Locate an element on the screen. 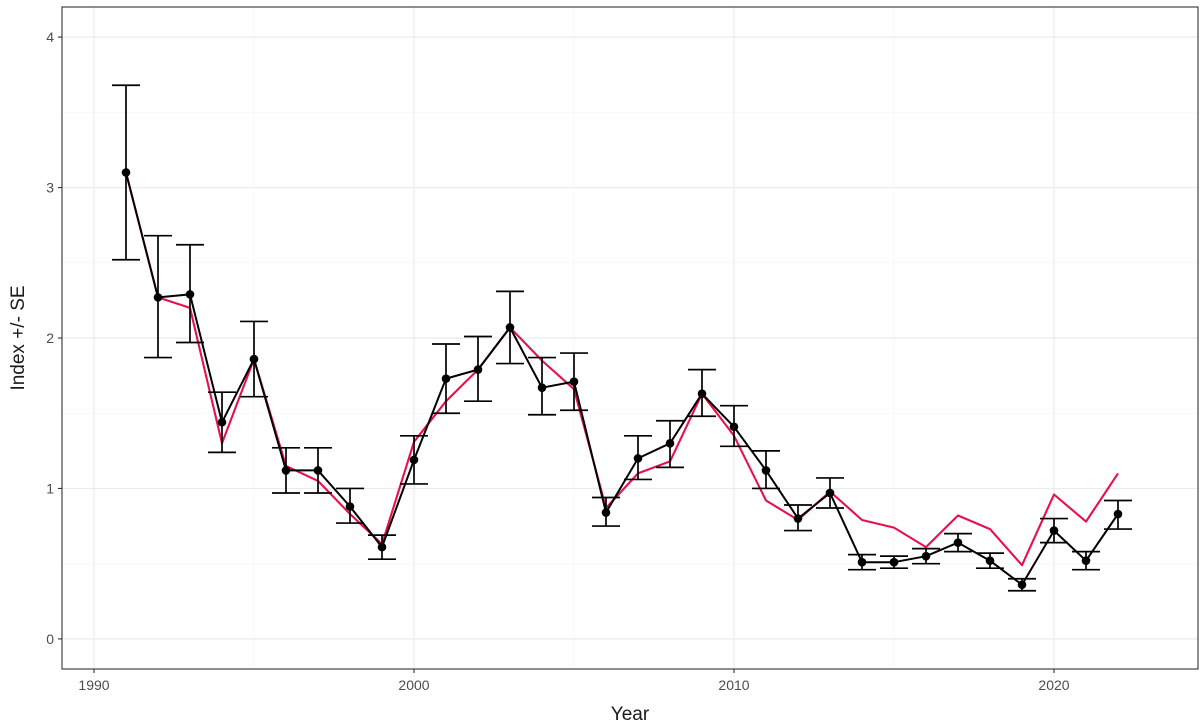  x-axis-title: Year is located at coordinates (630, 714).